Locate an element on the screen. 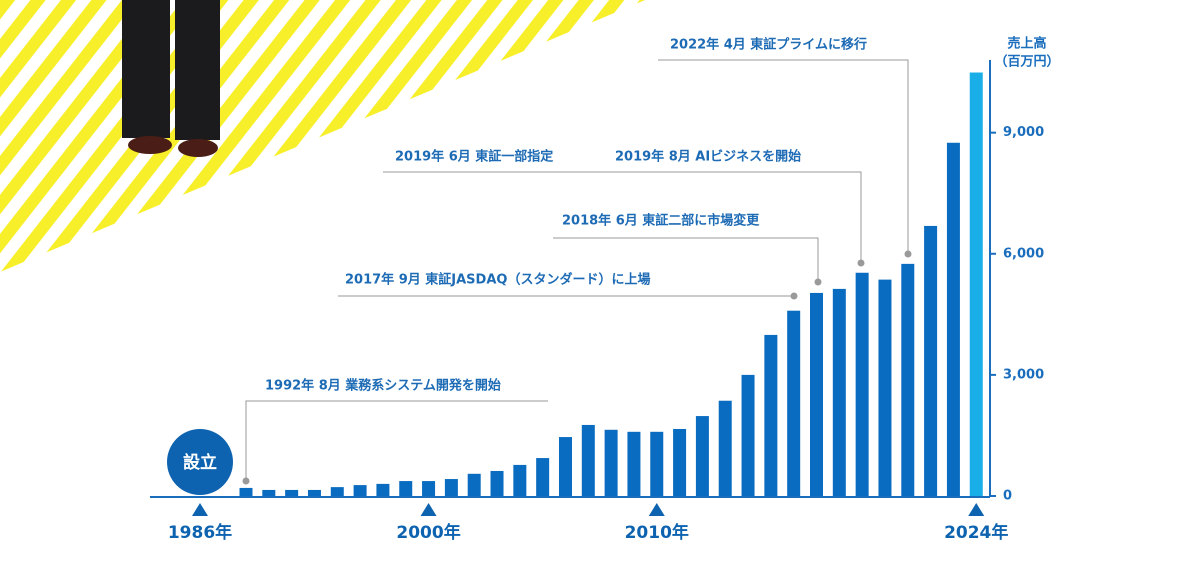  y-axis-title: （百万円） is located at coordinates (1026, 62).